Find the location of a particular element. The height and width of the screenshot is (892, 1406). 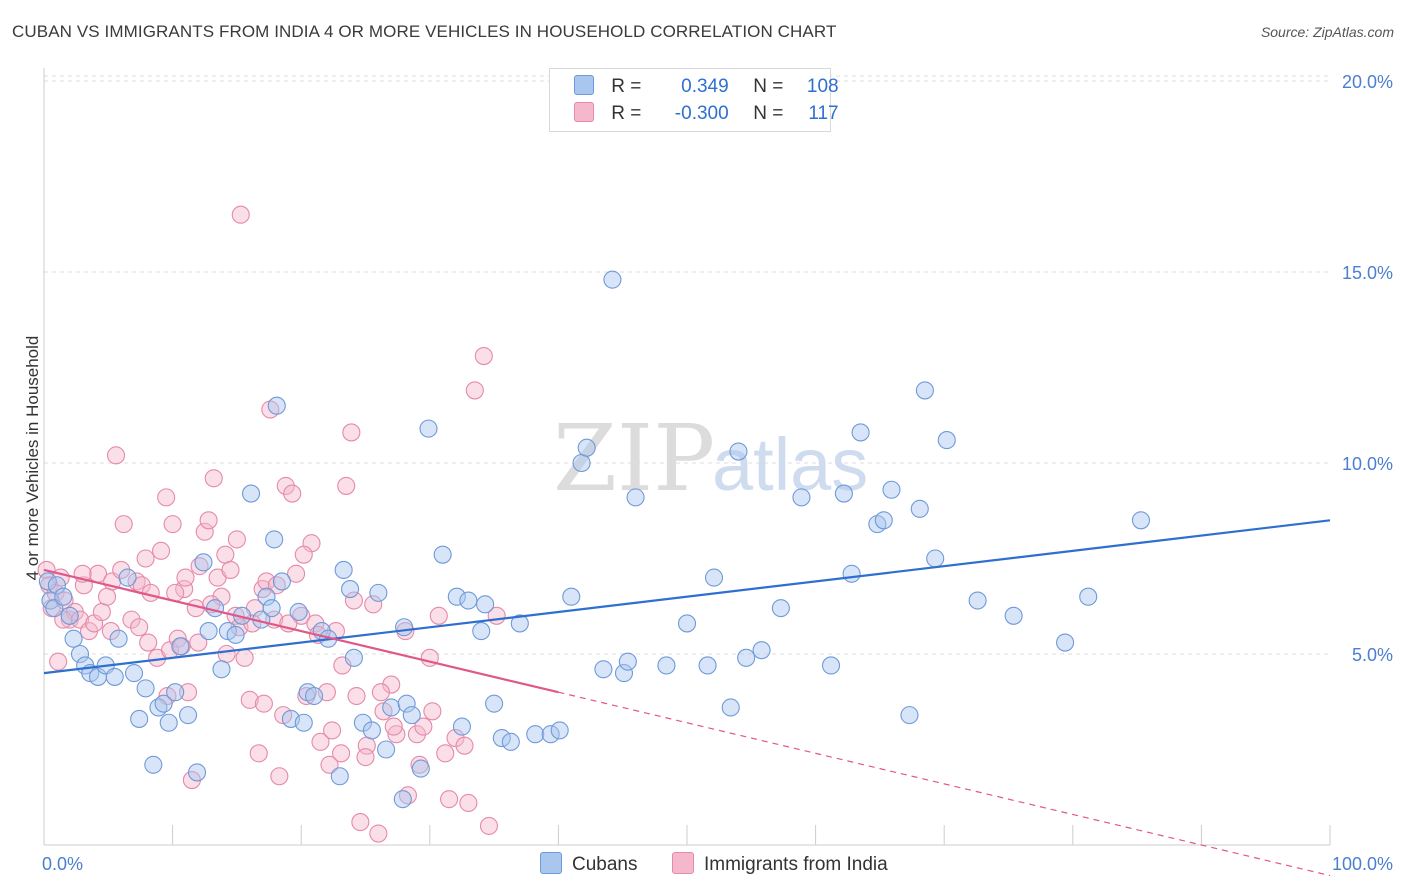

legend-swatch-cubans is located at coordinates (584, 85).